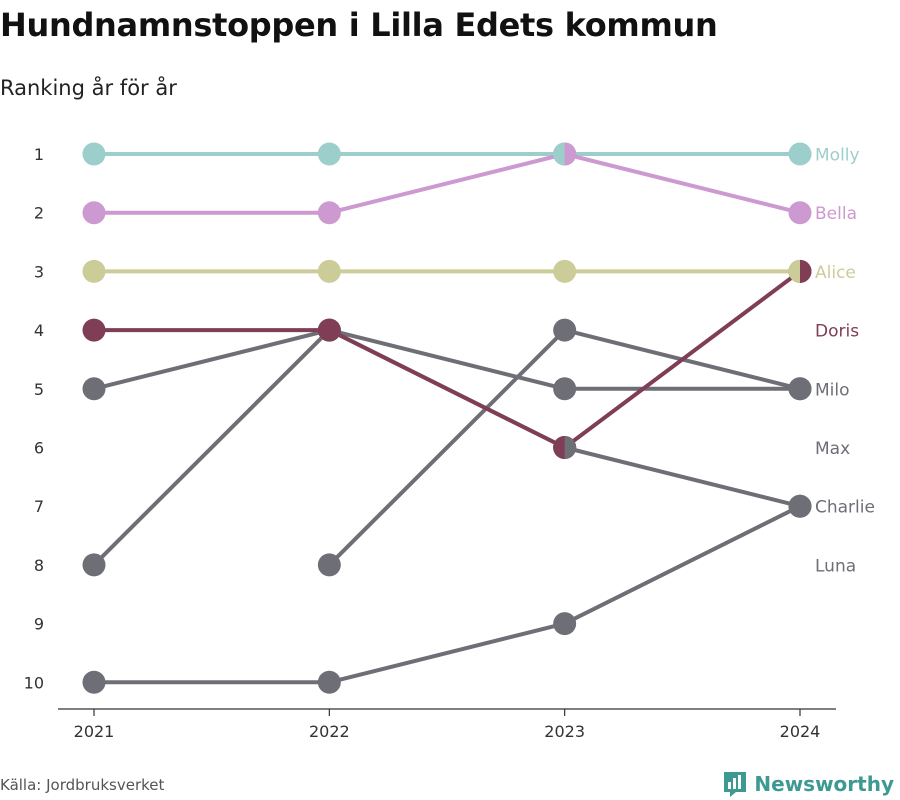 The height and width of the screenshot is (800, 900). Describe the element at coordinates (837, 332) in the screenshot. I see `end-label-doris: Doris` at that location.